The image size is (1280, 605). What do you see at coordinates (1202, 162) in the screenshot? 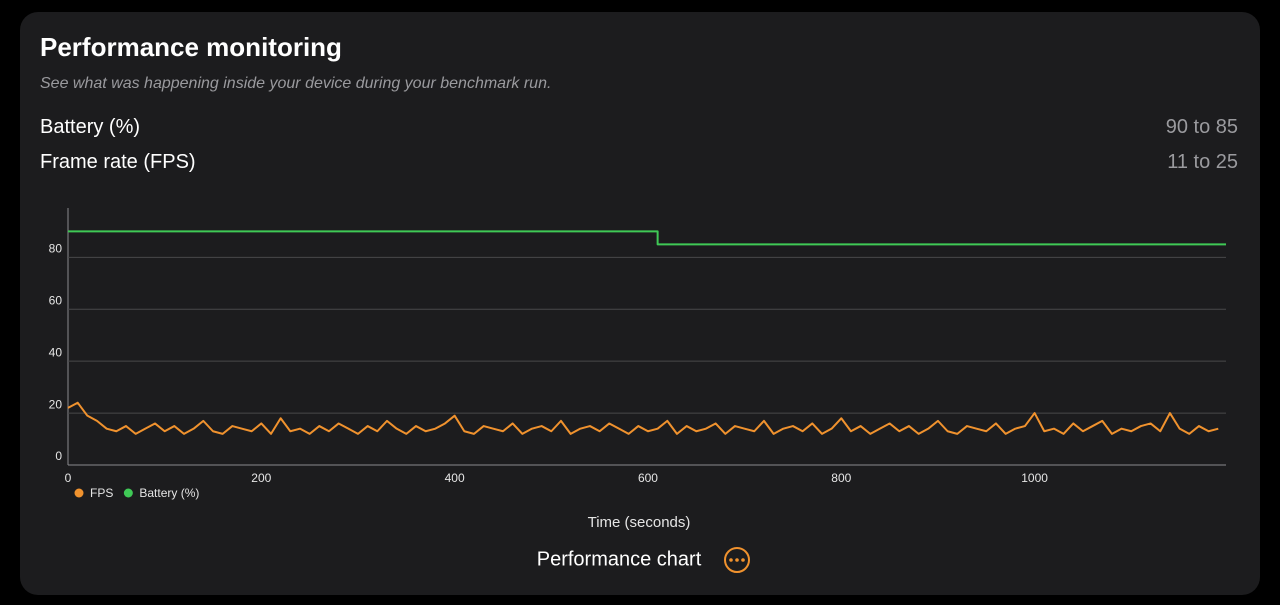
I see `stat-value: 11 to 25` at bounding box center [1202, 162].